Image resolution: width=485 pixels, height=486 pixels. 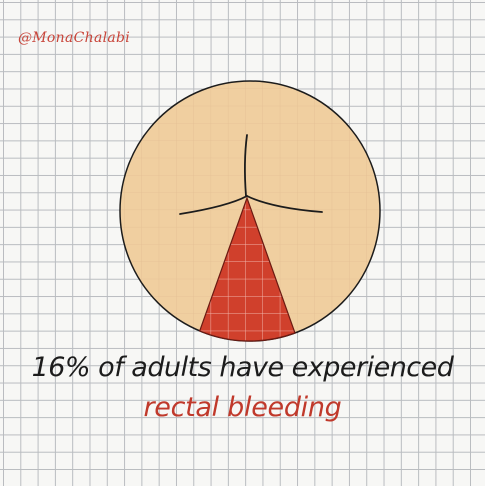 What do you see at coordinates (246, 165) in the screenshot?
I see `buttock-cleft-line` at bounding box center [246, 165].